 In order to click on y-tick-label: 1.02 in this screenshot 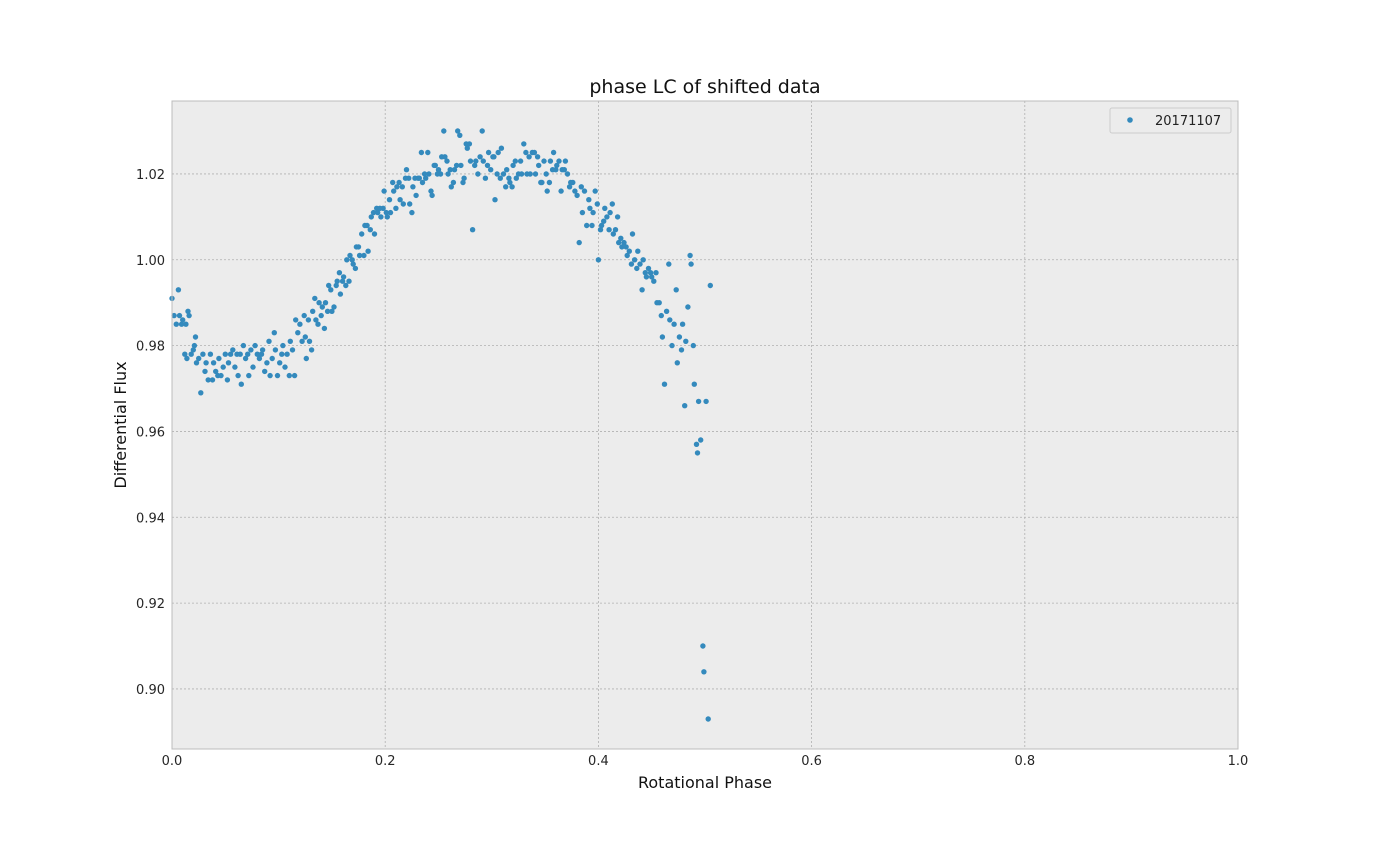, I will do `click(150, 175)`.